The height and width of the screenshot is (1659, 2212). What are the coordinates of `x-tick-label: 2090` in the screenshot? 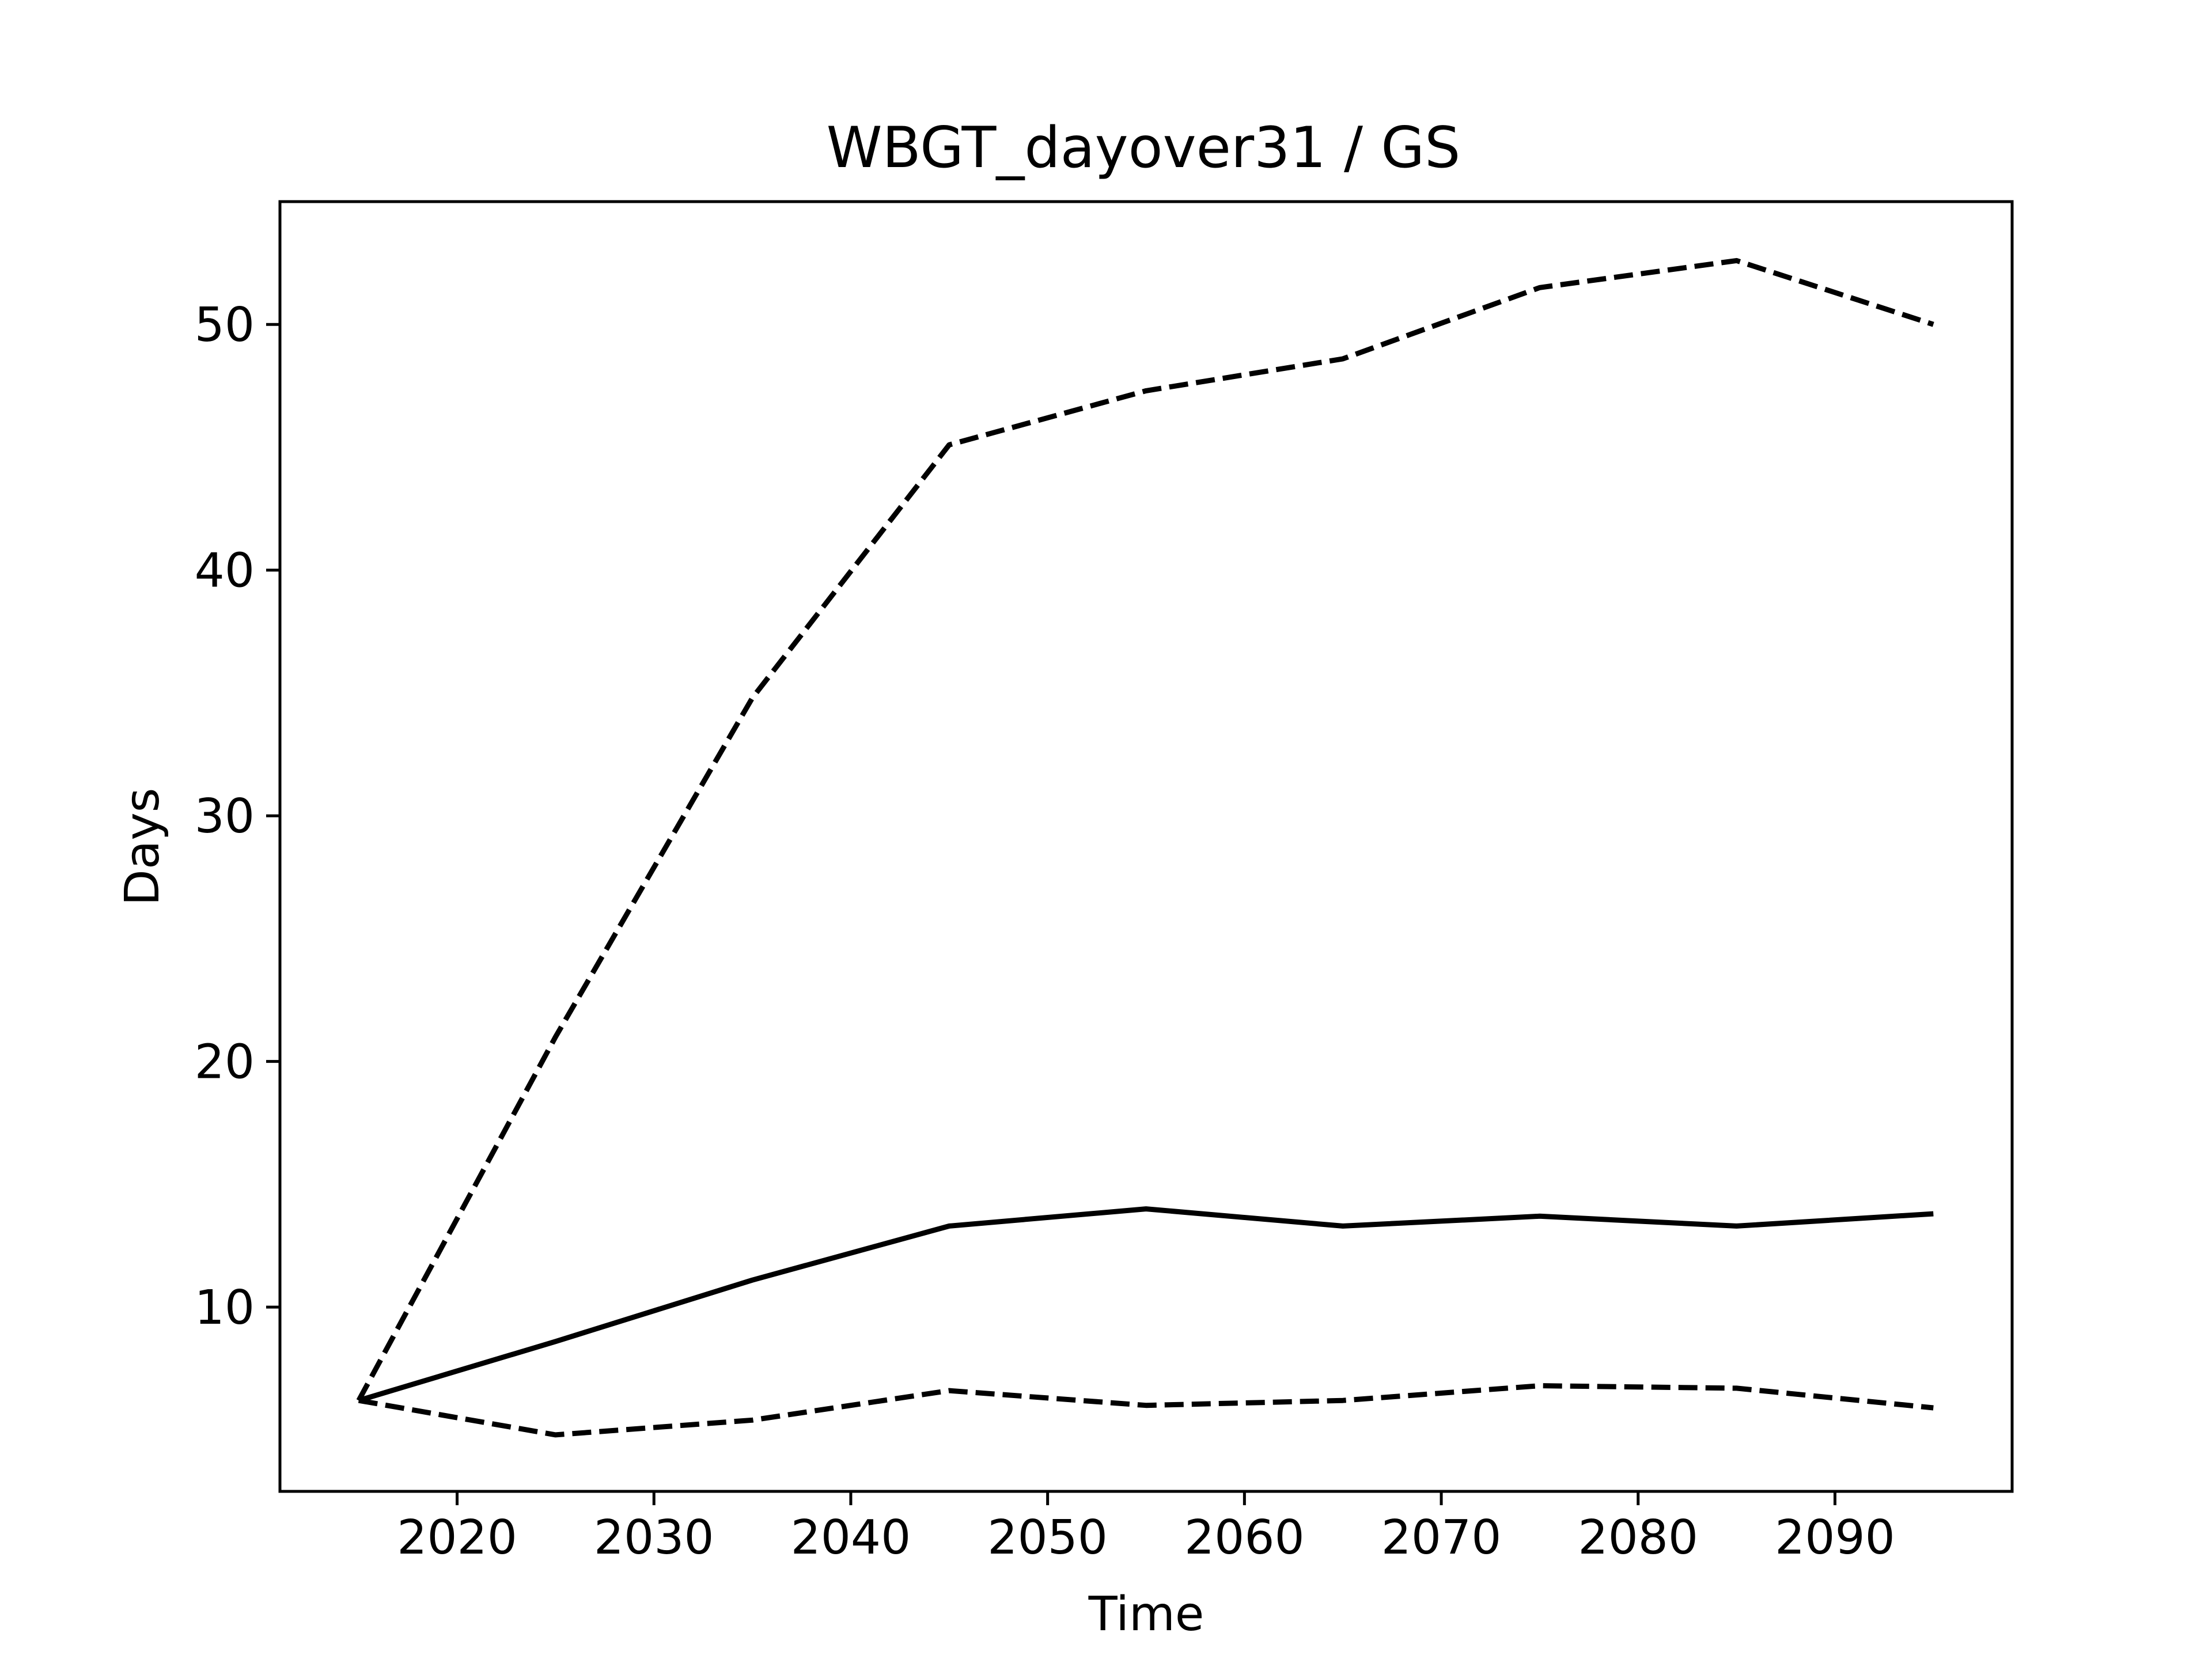 It's located at (1835, 1537).